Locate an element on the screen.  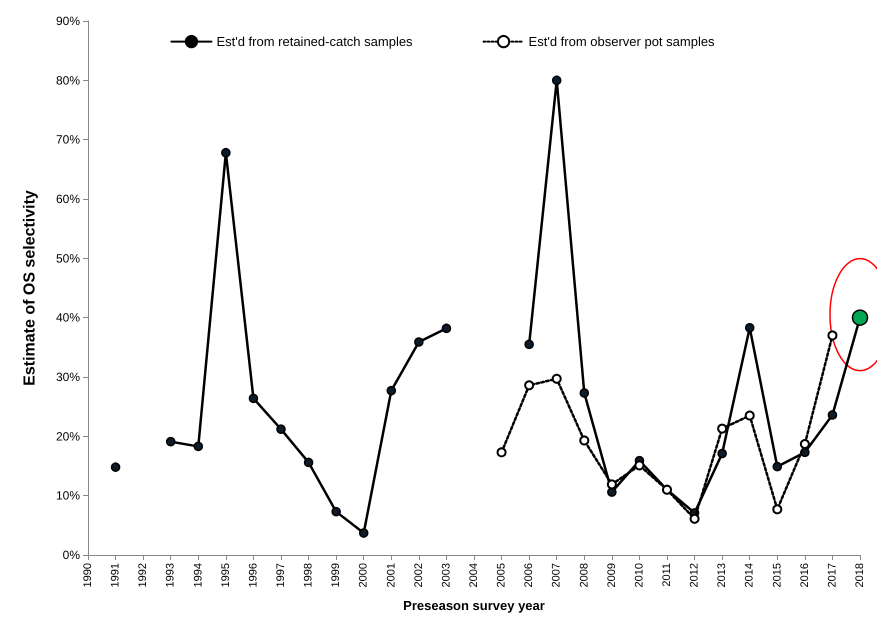
y-tick-label: 90% is located at coordinates (68, 21).